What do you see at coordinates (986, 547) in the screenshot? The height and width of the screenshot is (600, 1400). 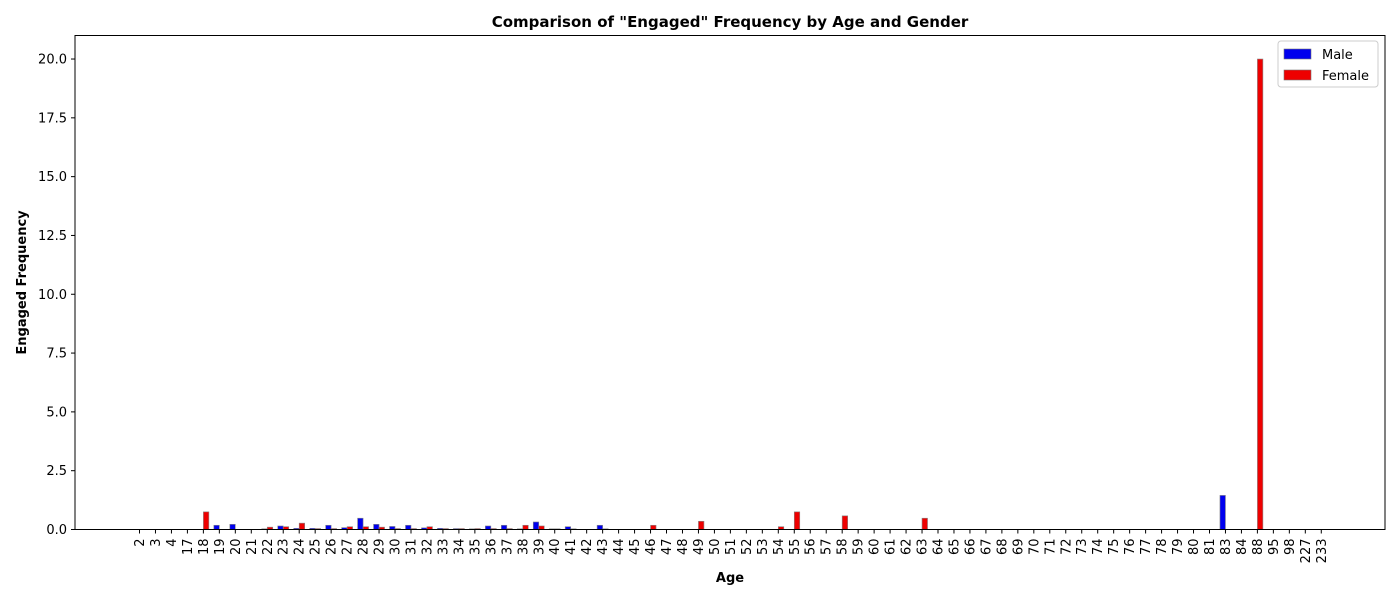 I see `x-tick-label: 67` at bounding box center [986, 547].